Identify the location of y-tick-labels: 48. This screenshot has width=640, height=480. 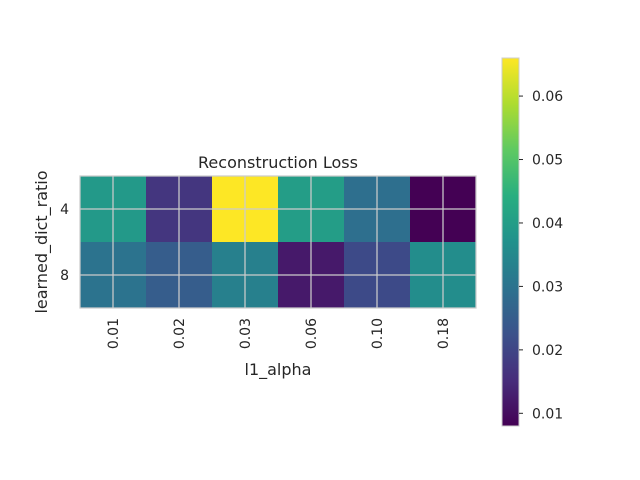
(64, 243).